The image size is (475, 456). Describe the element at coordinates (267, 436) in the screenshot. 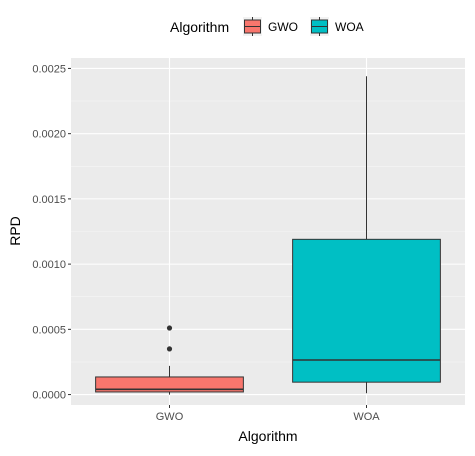

I see `x-axis-title: Algorithm` at that location.